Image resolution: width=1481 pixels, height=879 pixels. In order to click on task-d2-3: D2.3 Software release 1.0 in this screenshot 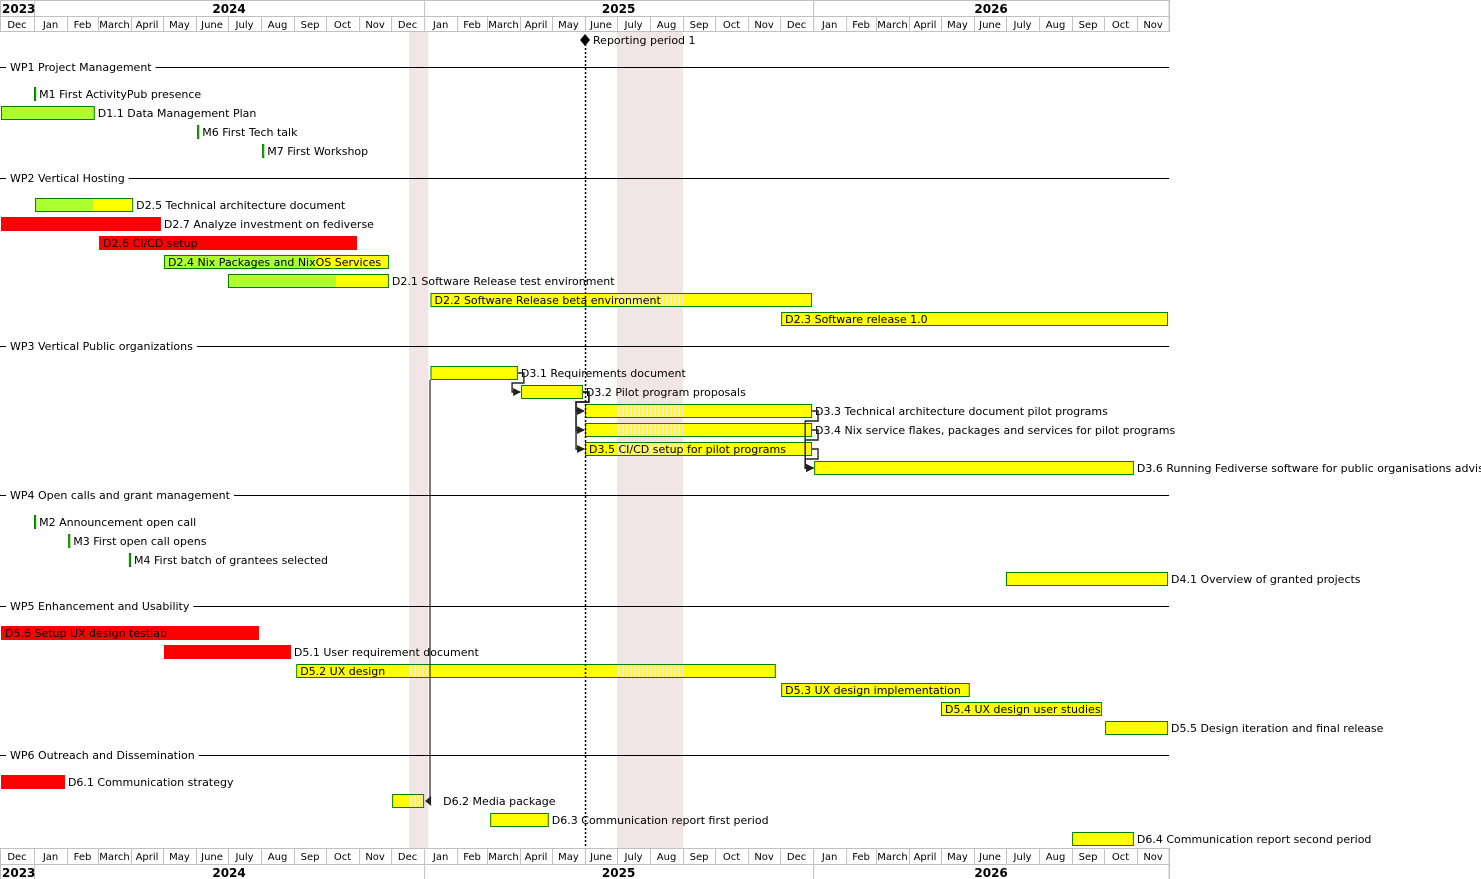, I will do `click(975, 319)`.